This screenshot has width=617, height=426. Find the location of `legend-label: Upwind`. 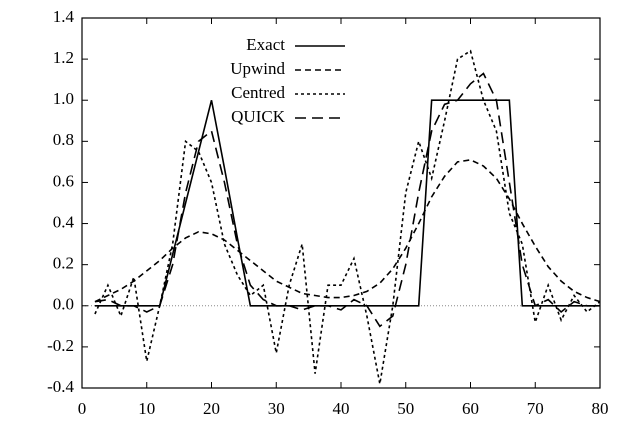

legend-label: Upwind is located at coordinates (257, 68).